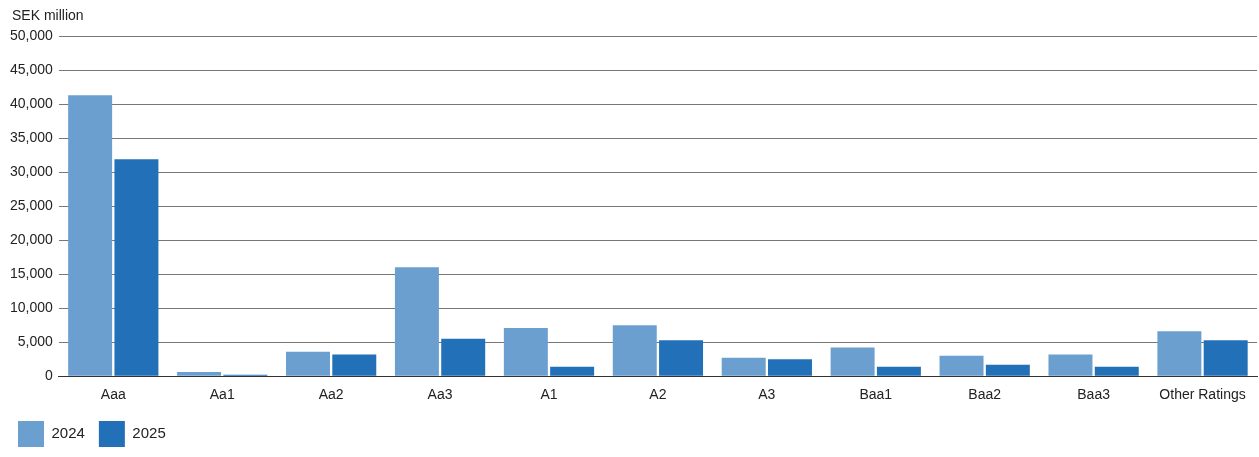 This screenshot has height=457, width=1259. Describe the element at coordinates (549, 394) in the screenshot. I see `x-tick-label: A1` at that location.